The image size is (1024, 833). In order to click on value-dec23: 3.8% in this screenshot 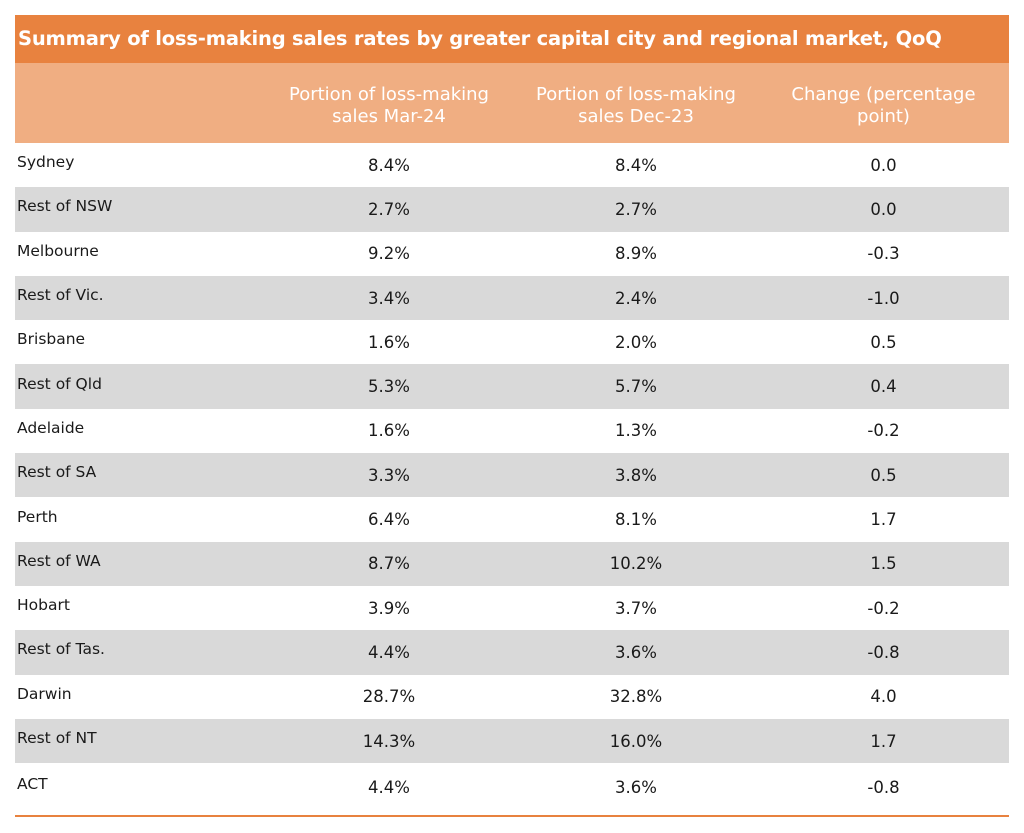, I will do `click(636, 475)`.